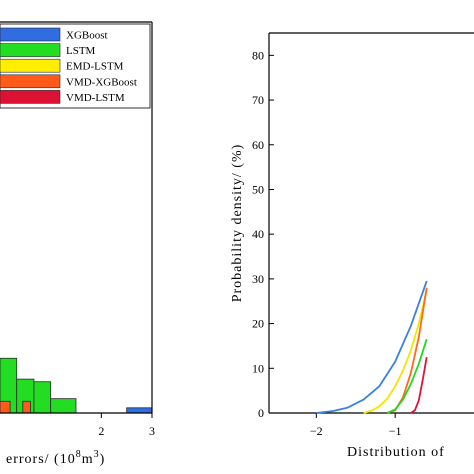 Image resolution: width=474 pixels, height=474 pixels. What do you see at coordinates (396, 452) in the screenshot?
I see `x-axis-title-right: Distribution of` at bounding box center [396, 452].